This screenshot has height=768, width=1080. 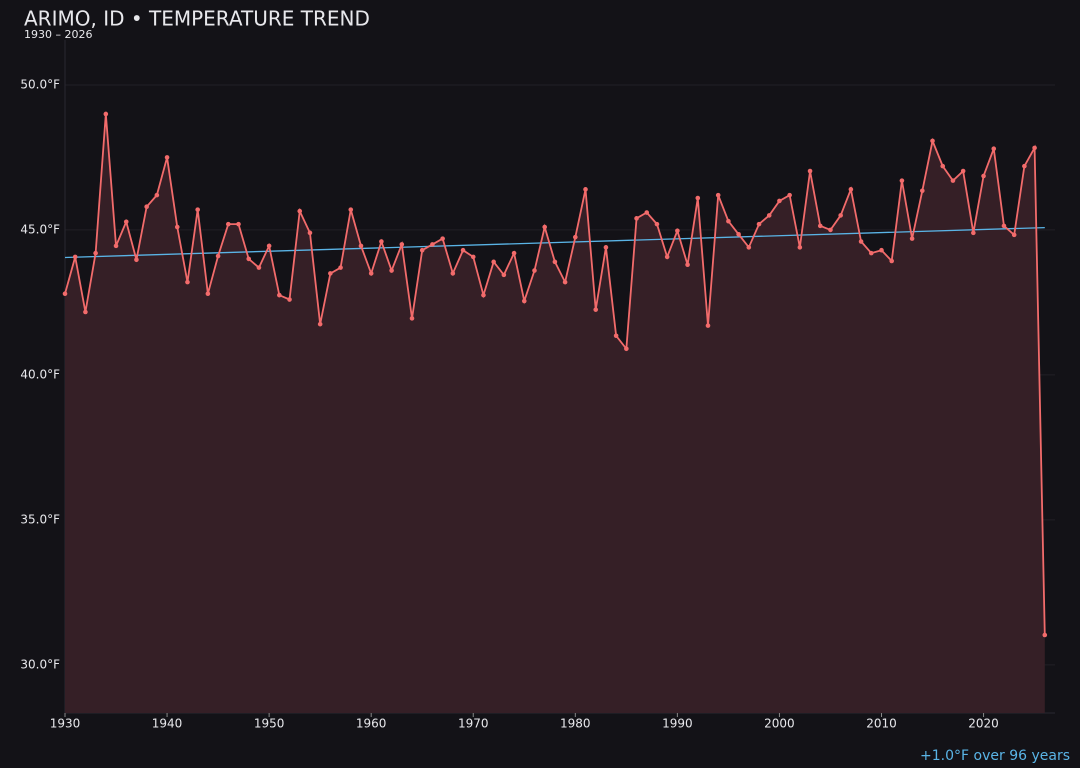 What do you see at coordinates (40, 519) in the screenshot?
I see `y-tick-label: 35.0°F` at bounding box center [40, 519].